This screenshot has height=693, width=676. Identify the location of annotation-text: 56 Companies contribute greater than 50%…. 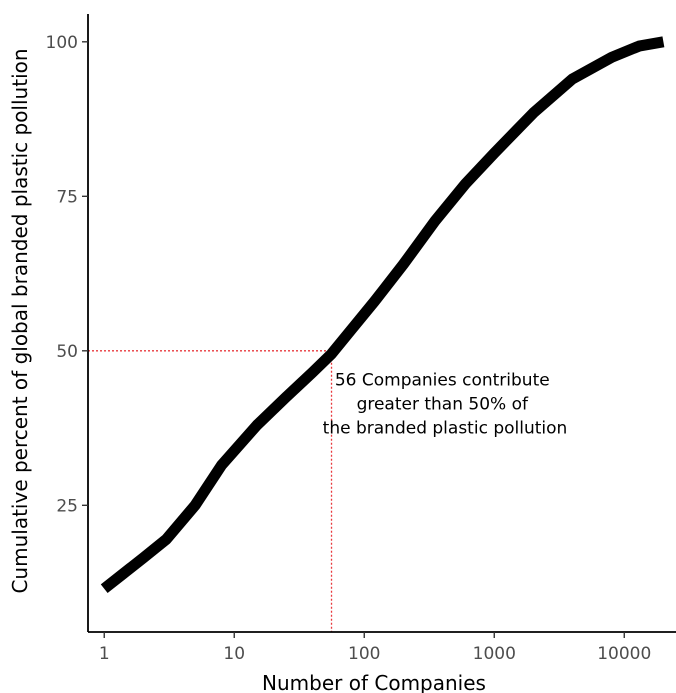
(445, 405).